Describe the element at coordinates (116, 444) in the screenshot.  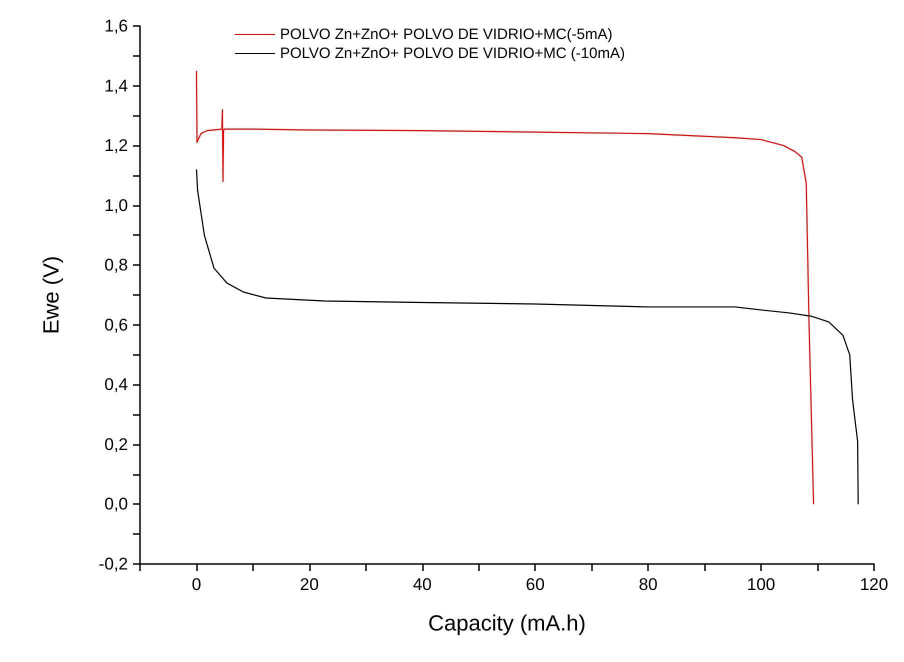
I see `y-tick-label: 0,2` at that location.